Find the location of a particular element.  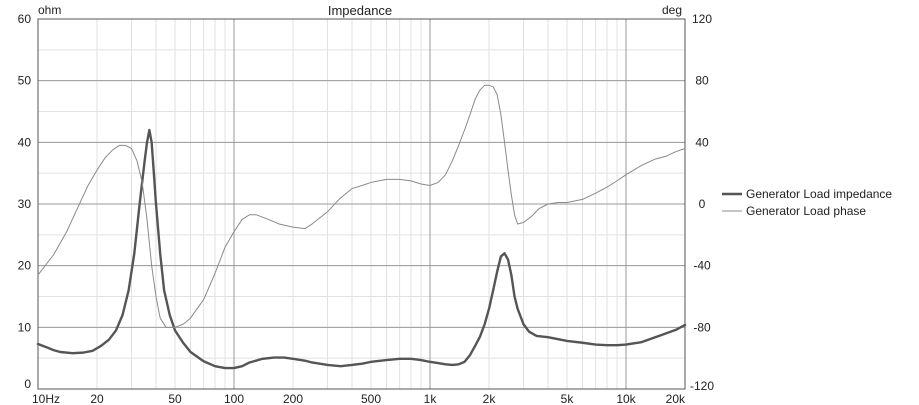

right-y-tick-label: 80 is located at coordinates (702, 81).